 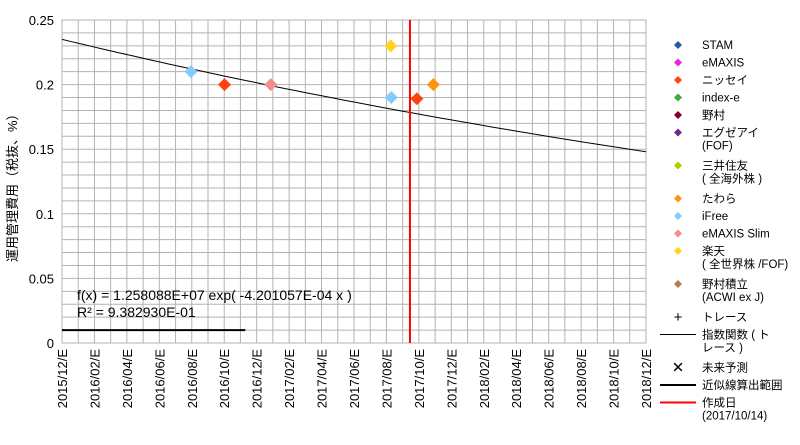 What do you see at coordinates (419, 379) in the screenshot?
I see `x-tick-label: 2017/10/E` at bounding box center [419, 379].